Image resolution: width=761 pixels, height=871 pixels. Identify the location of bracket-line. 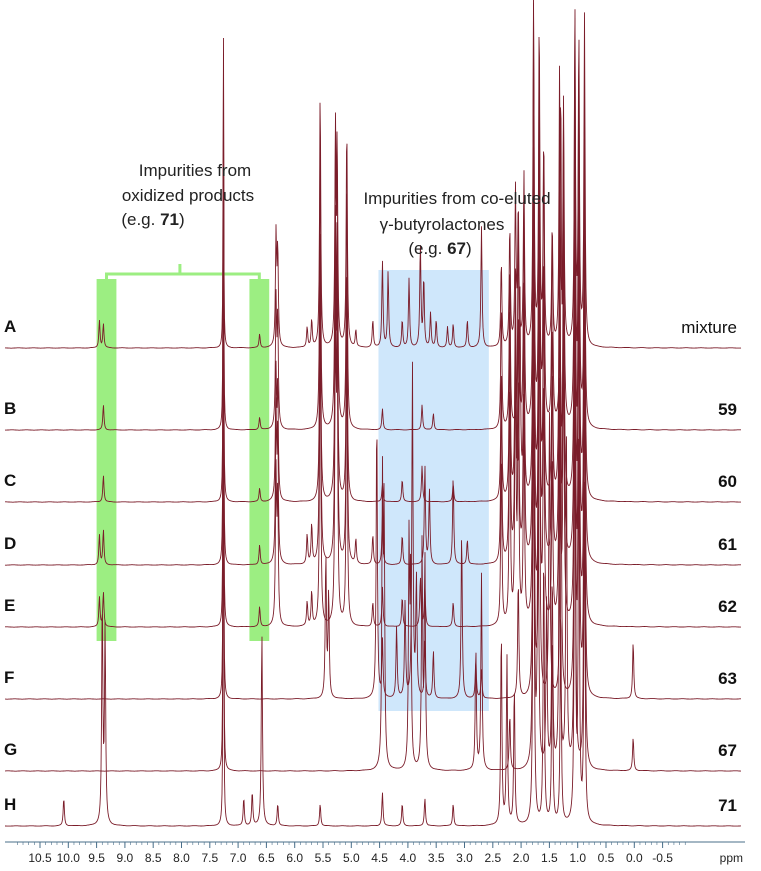
(183, 273).